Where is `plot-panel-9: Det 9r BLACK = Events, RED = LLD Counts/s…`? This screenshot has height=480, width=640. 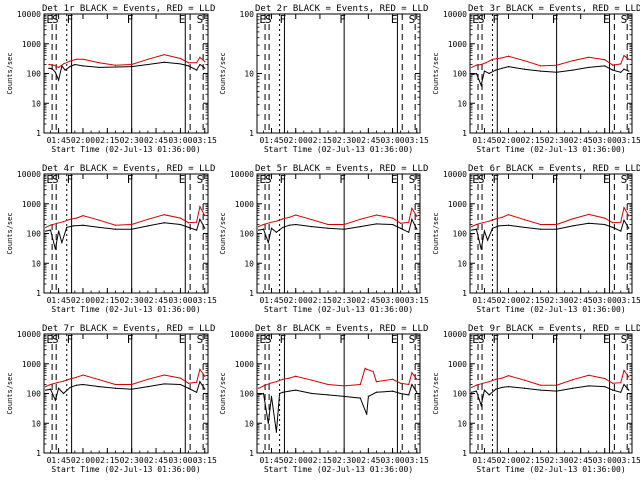
plot-panel-9: Det 9r BLACK = Events, RED = LLD Counts/s… is located at coordinates (536, 399).